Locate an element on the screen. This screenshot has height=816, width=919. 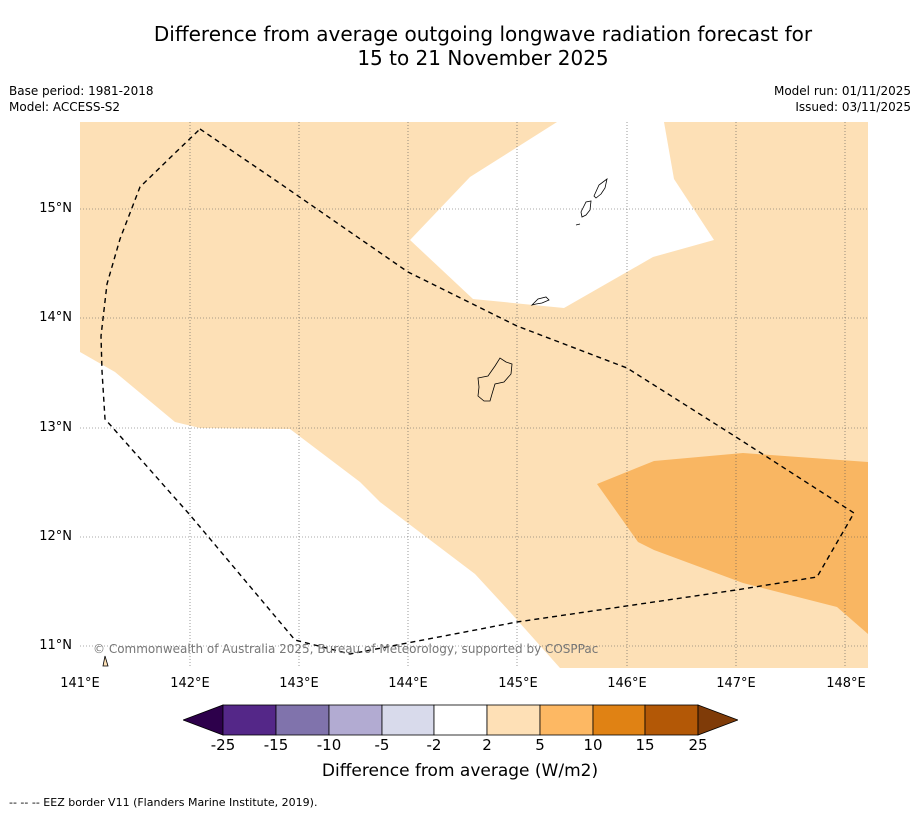
model-run: Model run: 01/11/2025 is located at coordinates (842, 91).